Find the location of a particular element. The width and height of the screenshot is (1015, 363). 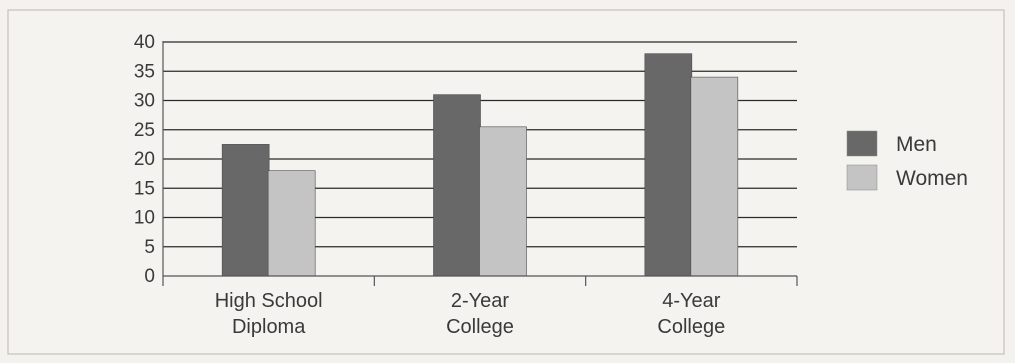

y-tick-label: 20 is located at coordinates (144, 159).